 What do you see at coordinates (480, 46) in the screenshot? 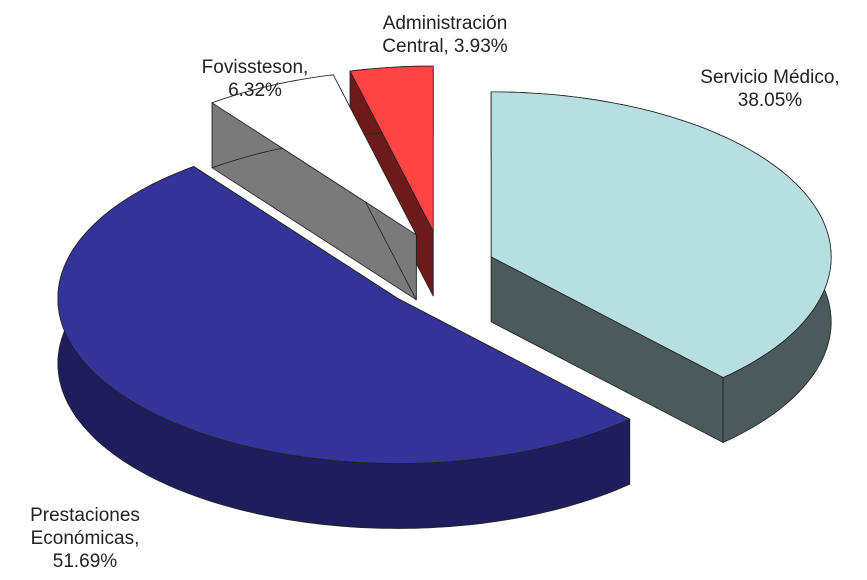
I see `value-label: 3.93%` at bounding box center [480, 46].